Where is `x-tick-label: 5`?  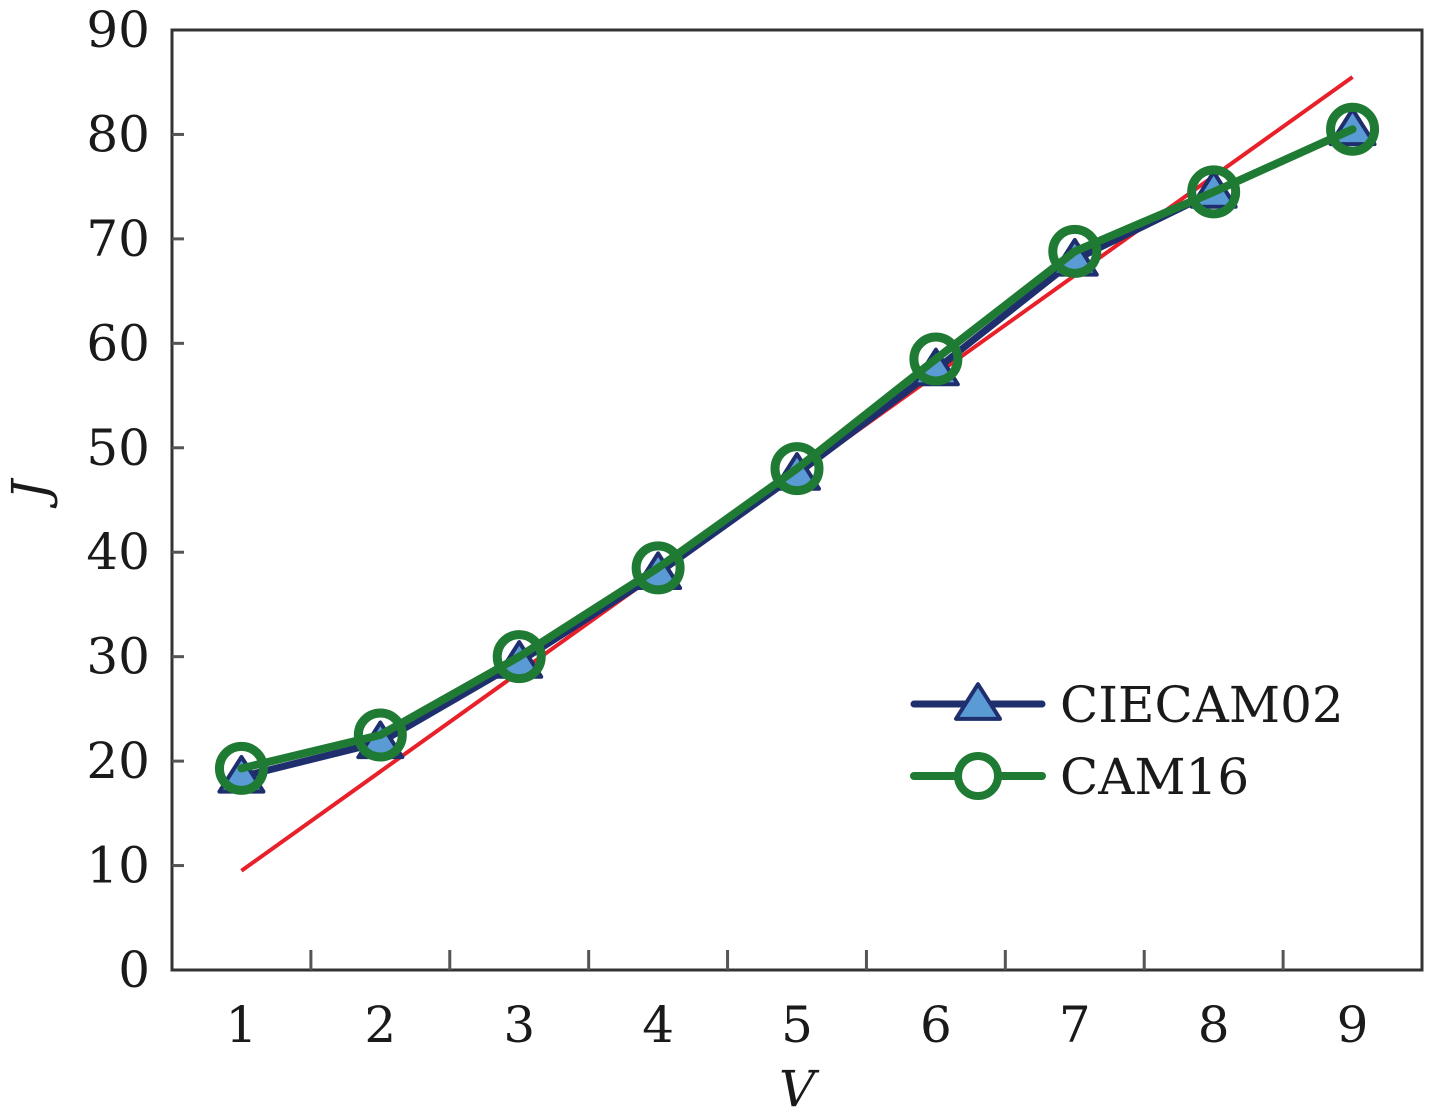 x-tick-label: 5 is located at coordinates (797, 1025).